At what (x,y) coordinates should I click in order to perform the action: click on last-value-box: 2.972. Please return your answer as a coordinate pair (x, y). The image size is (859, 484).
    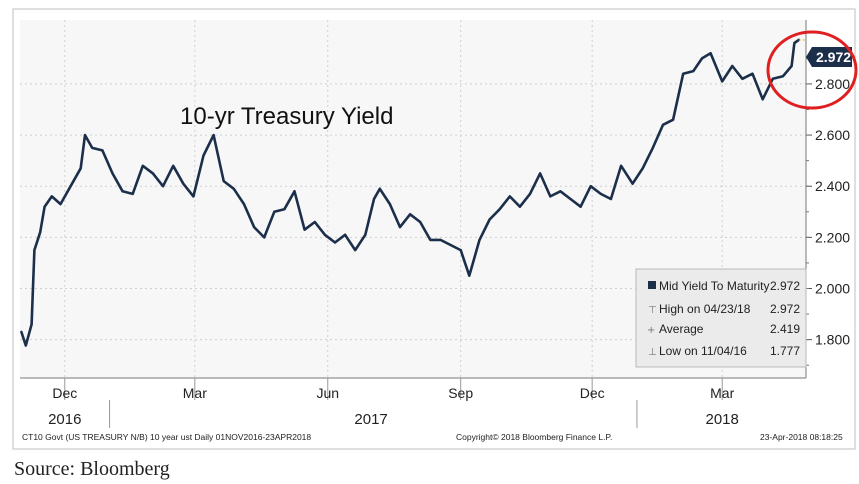
    Looking at the image, I should click on (829, 57).